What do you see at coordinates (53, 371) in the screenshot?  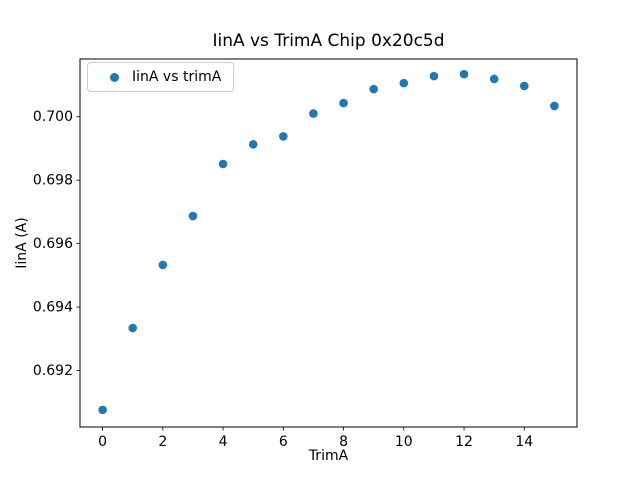 I see `y-tick-label: 0.692` at bounding box center [53, 371].